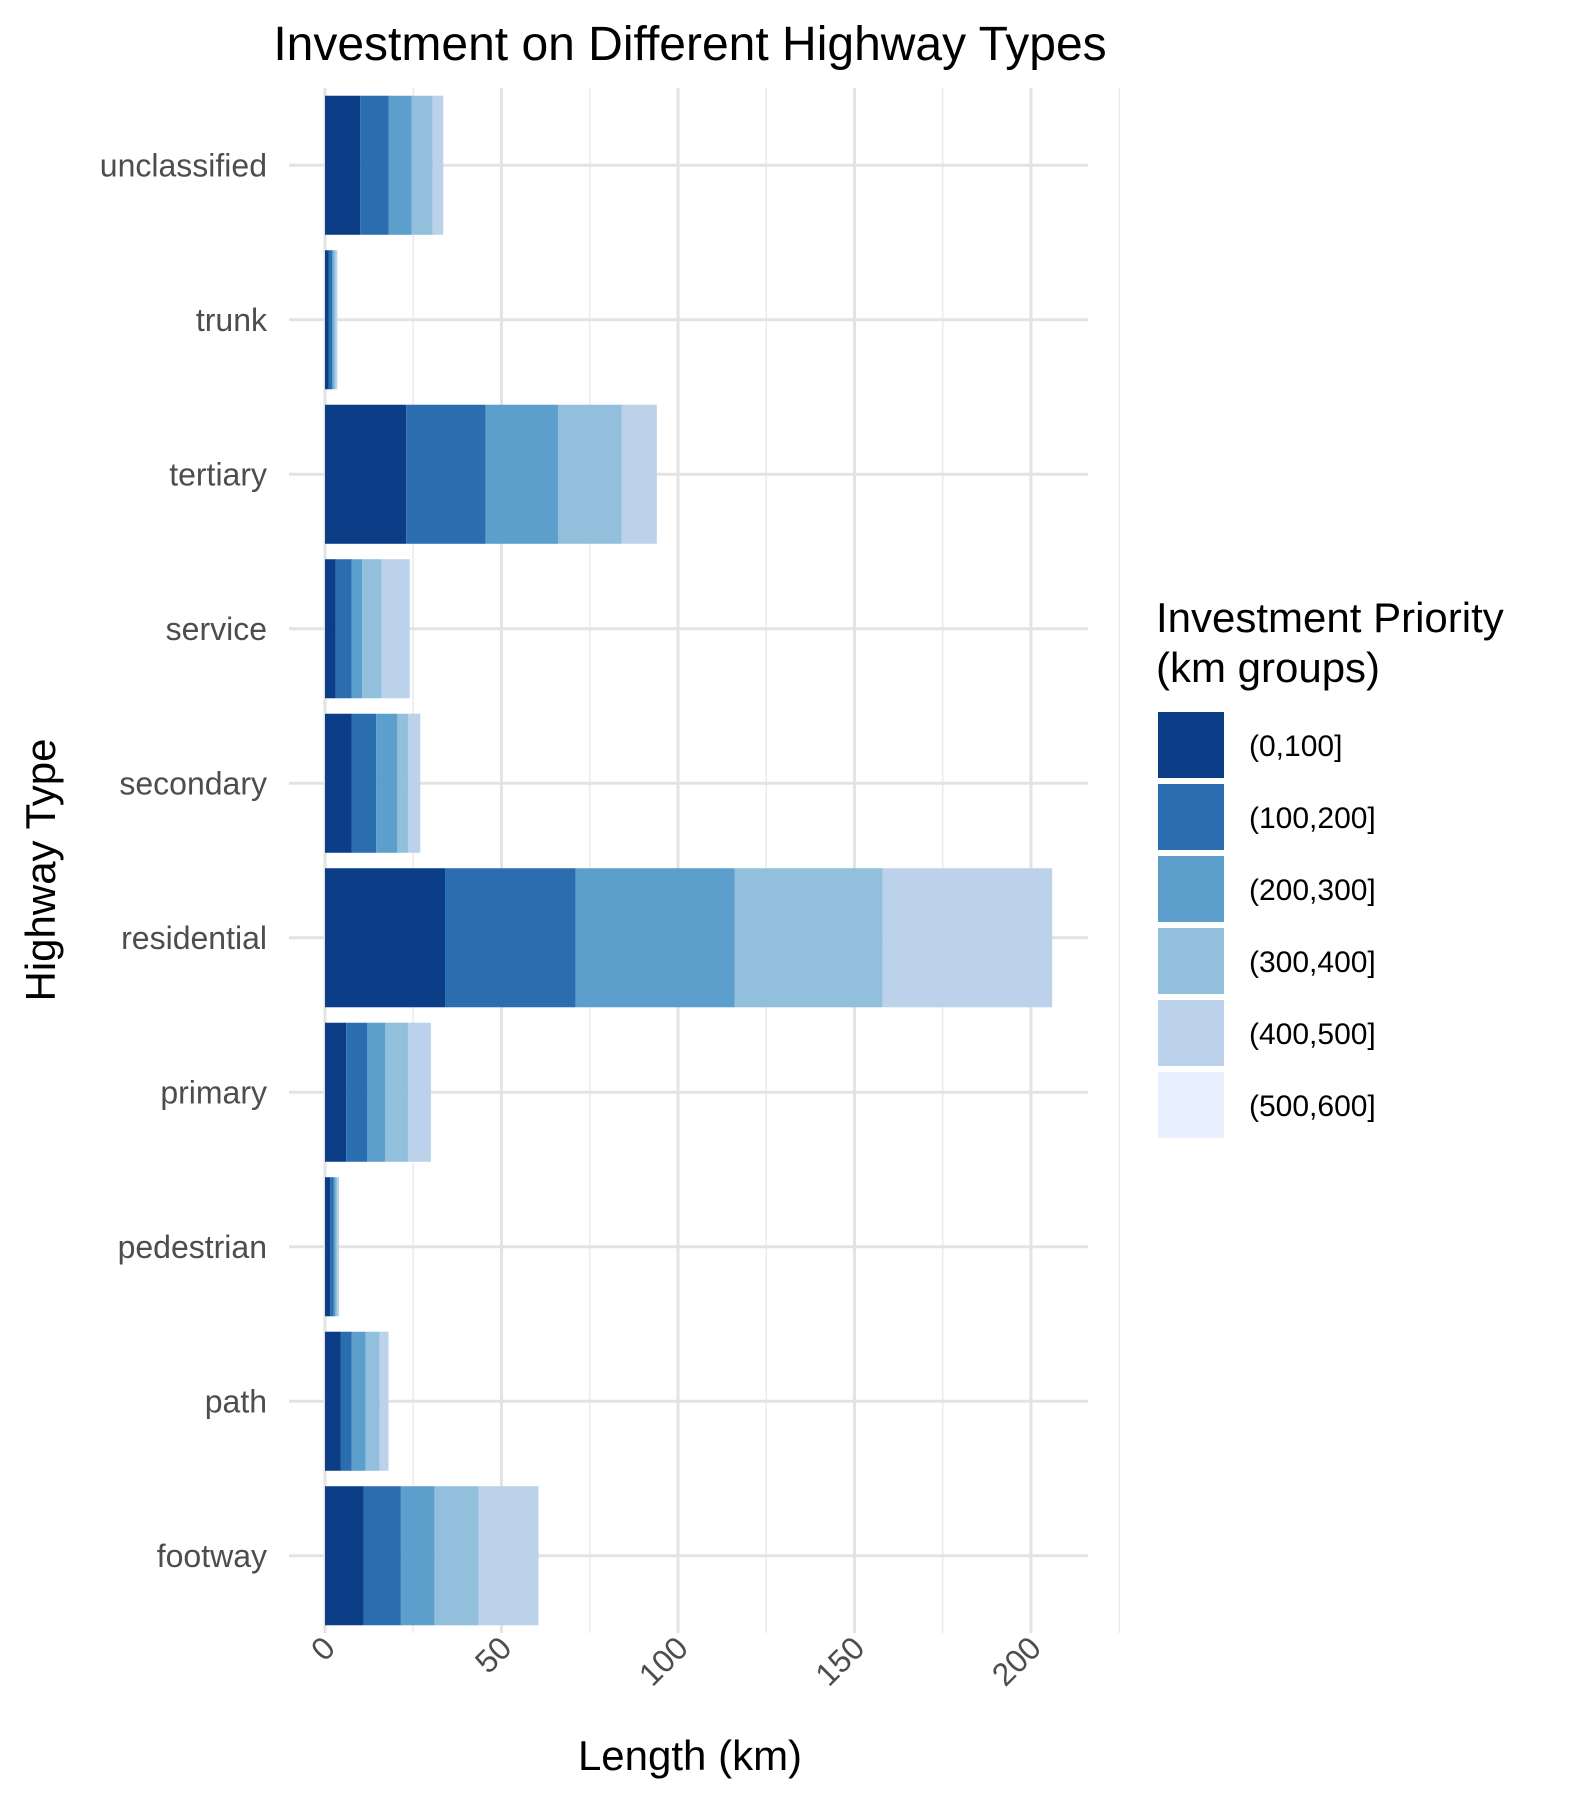 The width and height of the screenshot is (1591, 1804). Describe the element at coordinates (216, 629) in the screenshot. I see `y-tick-label: service` at that location.